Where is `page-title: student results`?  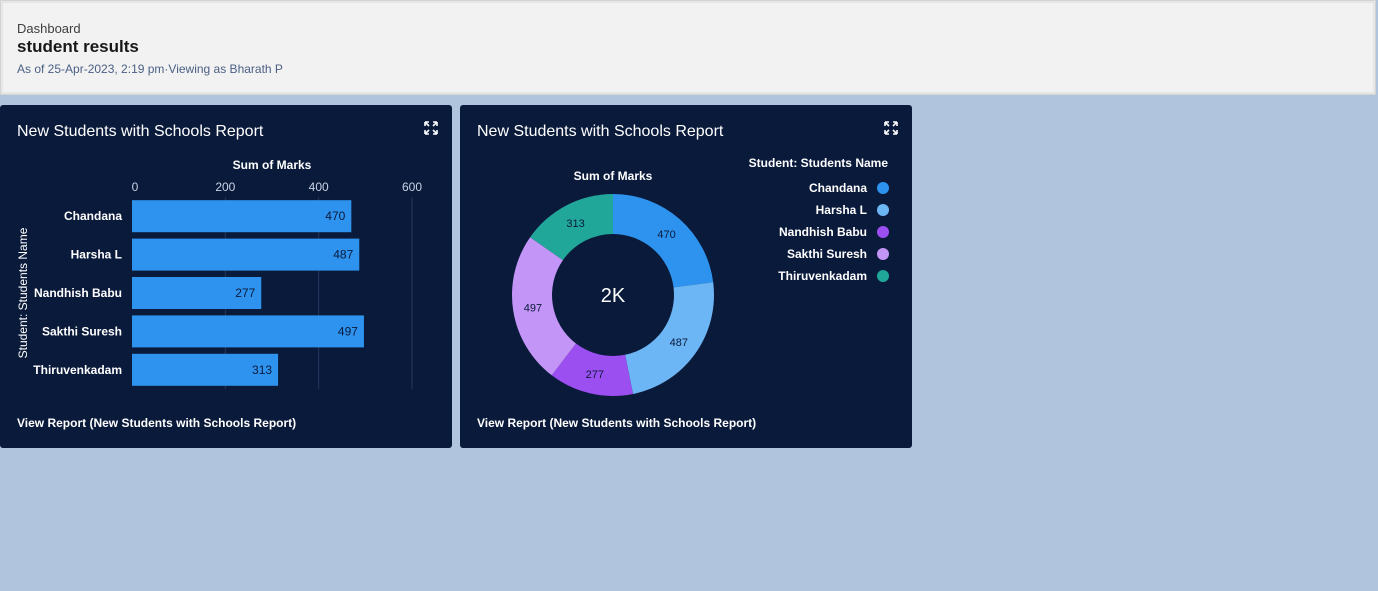
page-title: student results is located at coordinates (78, 46).